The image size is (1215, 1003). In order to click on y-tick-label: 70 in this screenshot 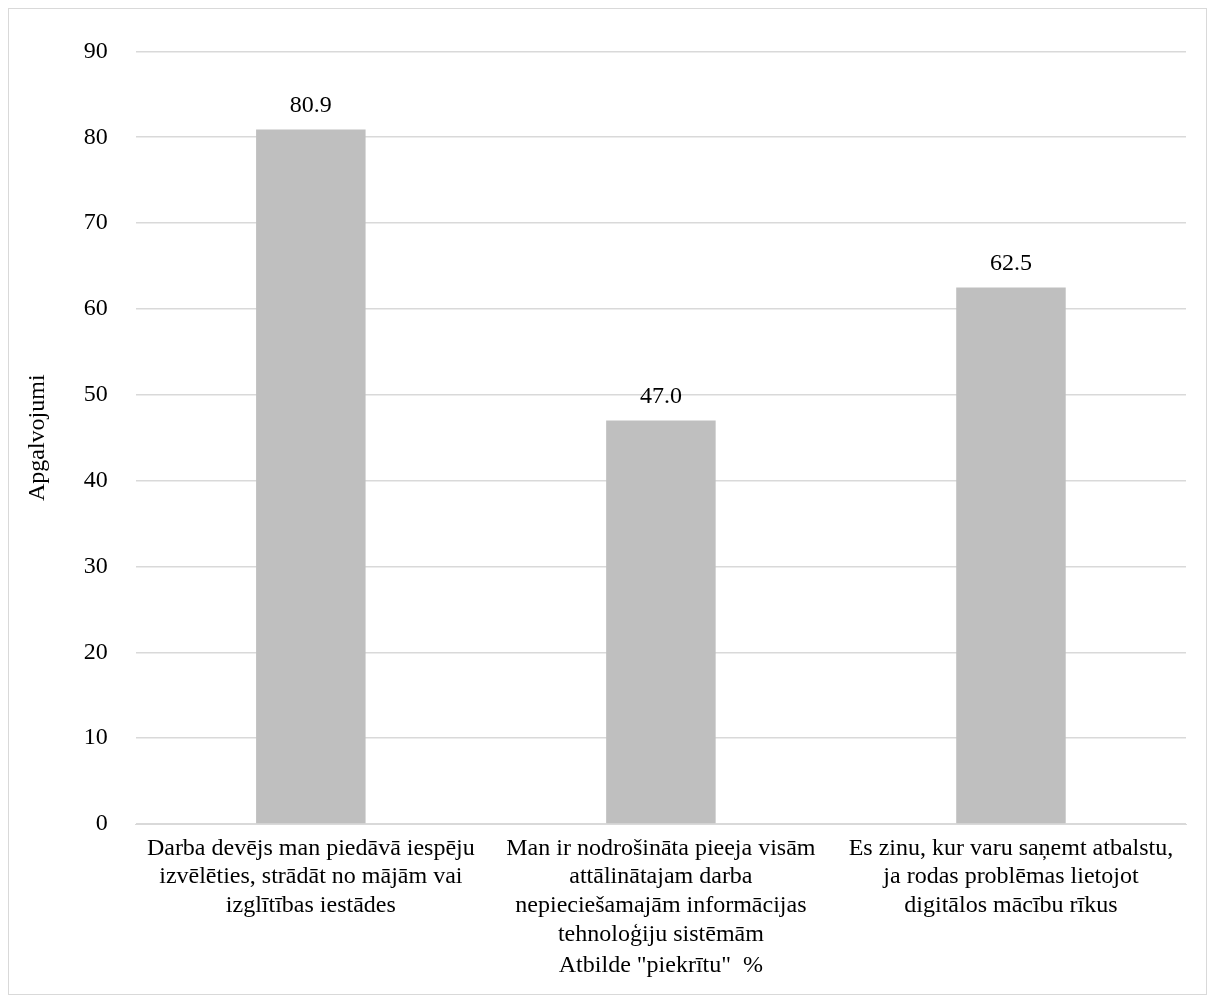, I will do `click(95, 221)`.